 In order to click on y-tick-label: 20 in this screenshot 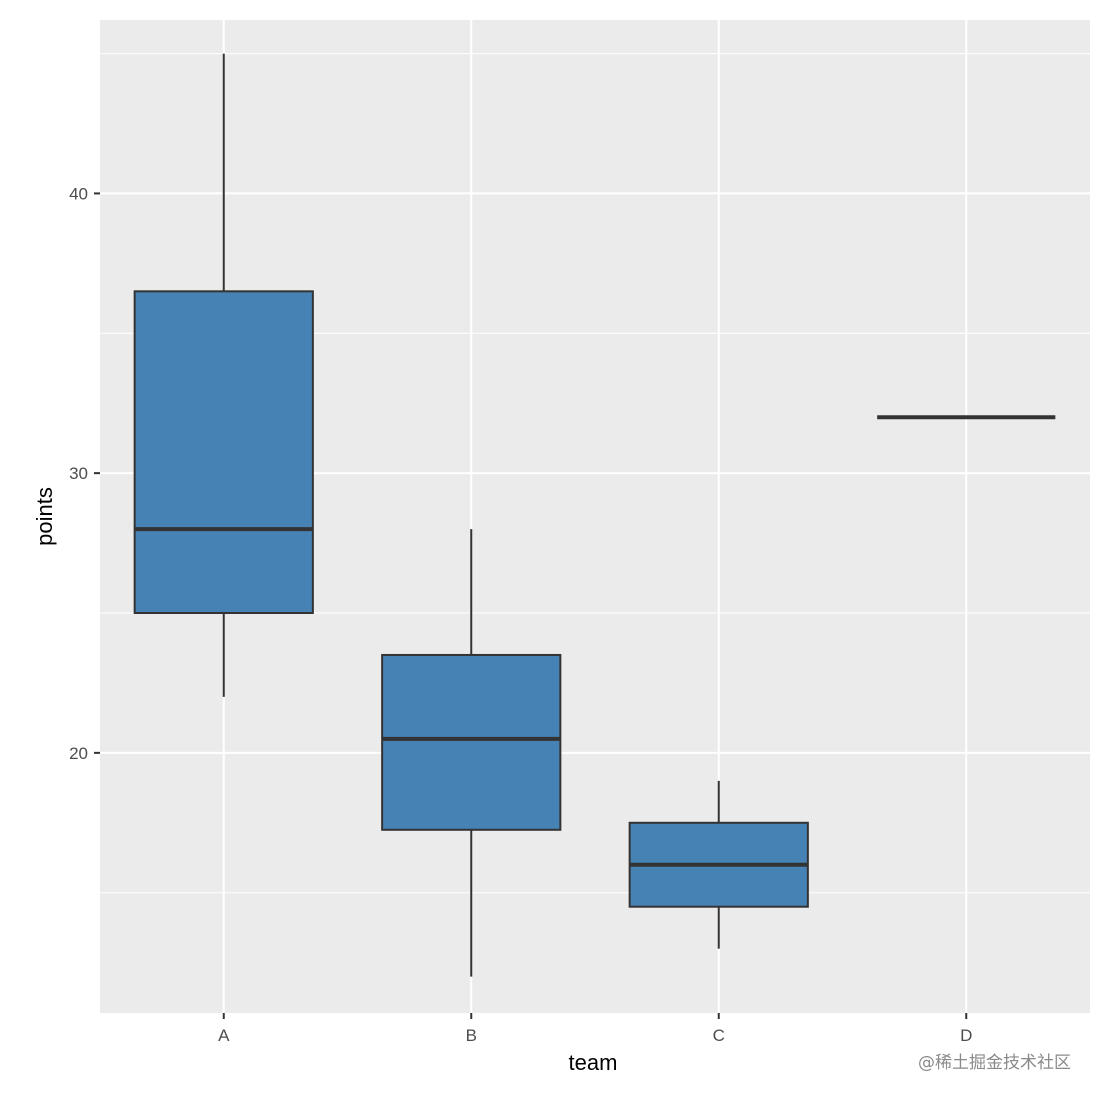, I will do `click(78, 753)`.